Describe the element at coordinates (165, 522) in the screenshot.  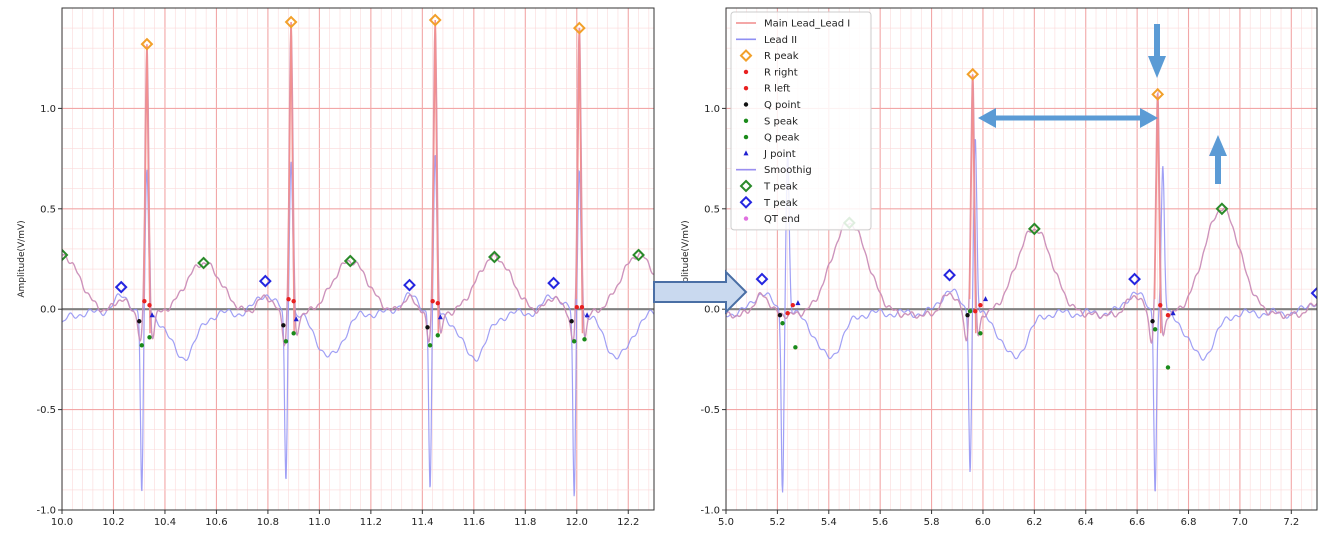
I see `x-tick-label: 10.4` at that location.